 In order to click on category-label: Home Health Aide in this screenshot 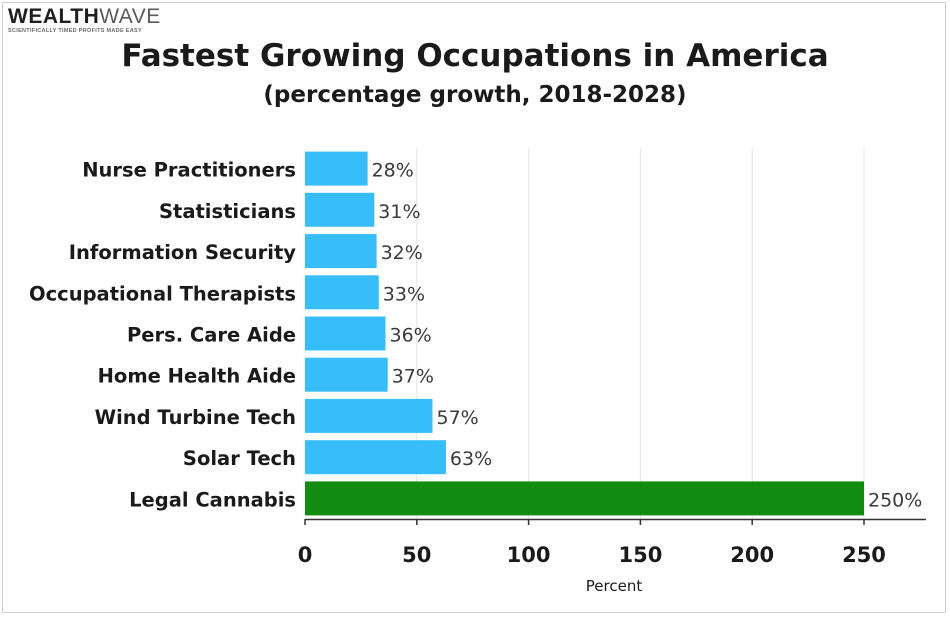, I will do `click(197, 376)`.